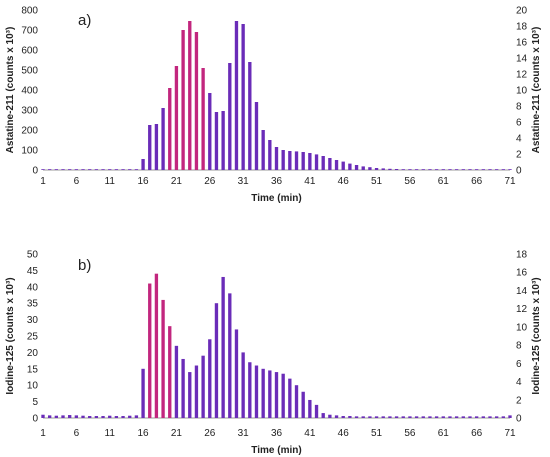  I want to click on chart1-y-tick-right: 6, so click(519, 123).